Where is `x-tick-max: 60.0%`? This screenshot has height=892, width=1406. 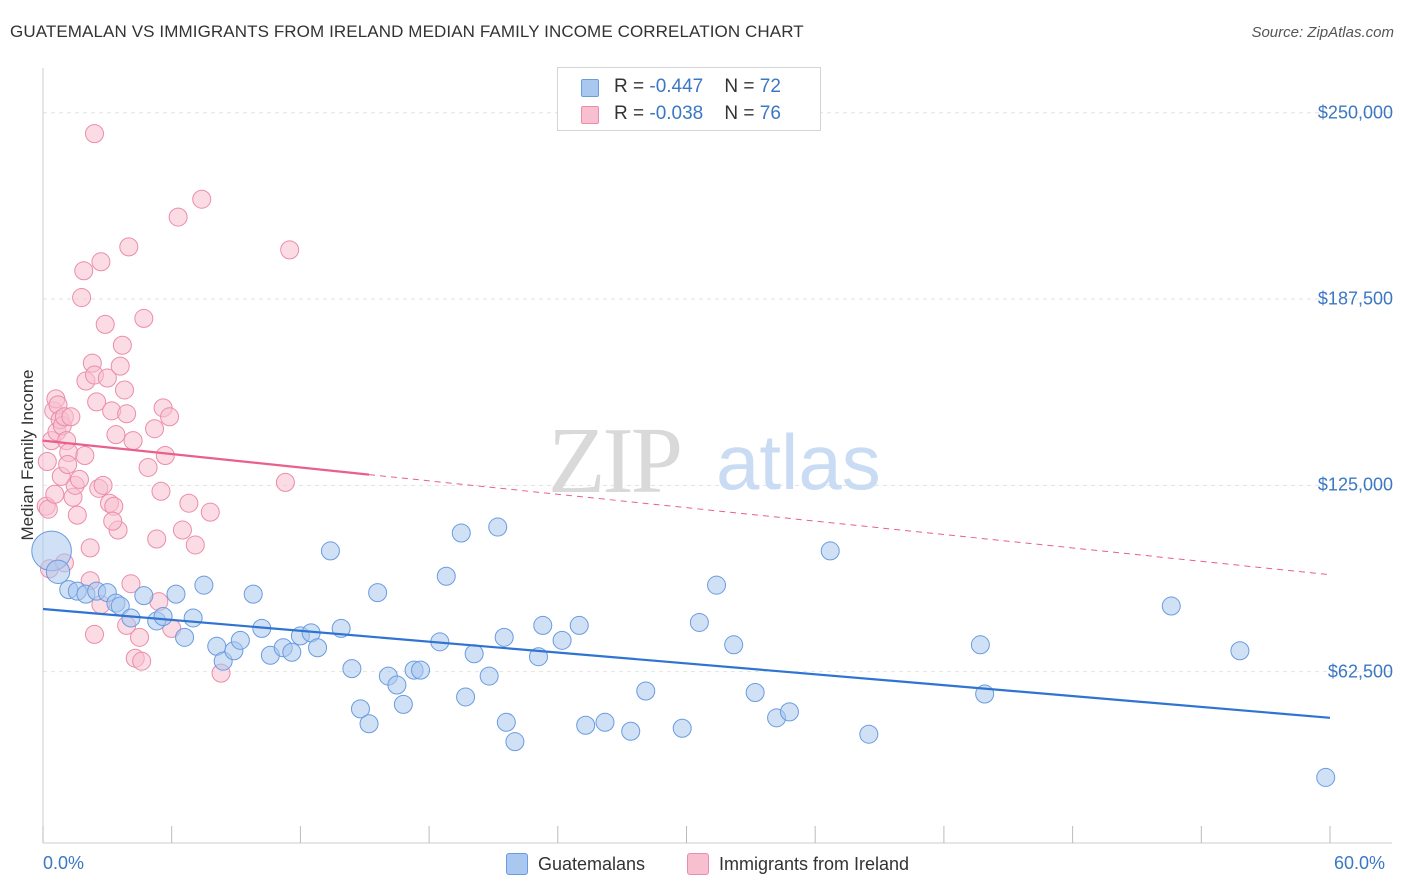 x-tick-max: 60.0% is located at coordinates (1360, 863).